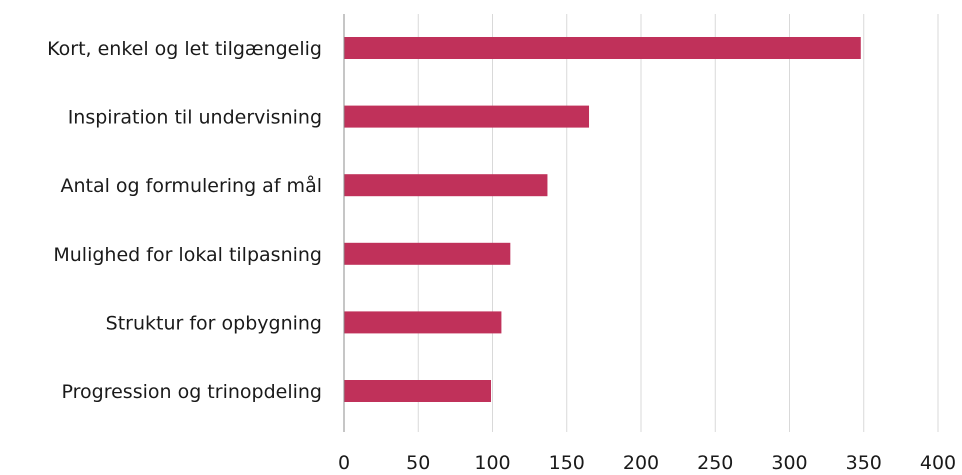  I want to click on x-tick-labels: 0 50 100 150 200 250 300 350 400, so click(647, 463).